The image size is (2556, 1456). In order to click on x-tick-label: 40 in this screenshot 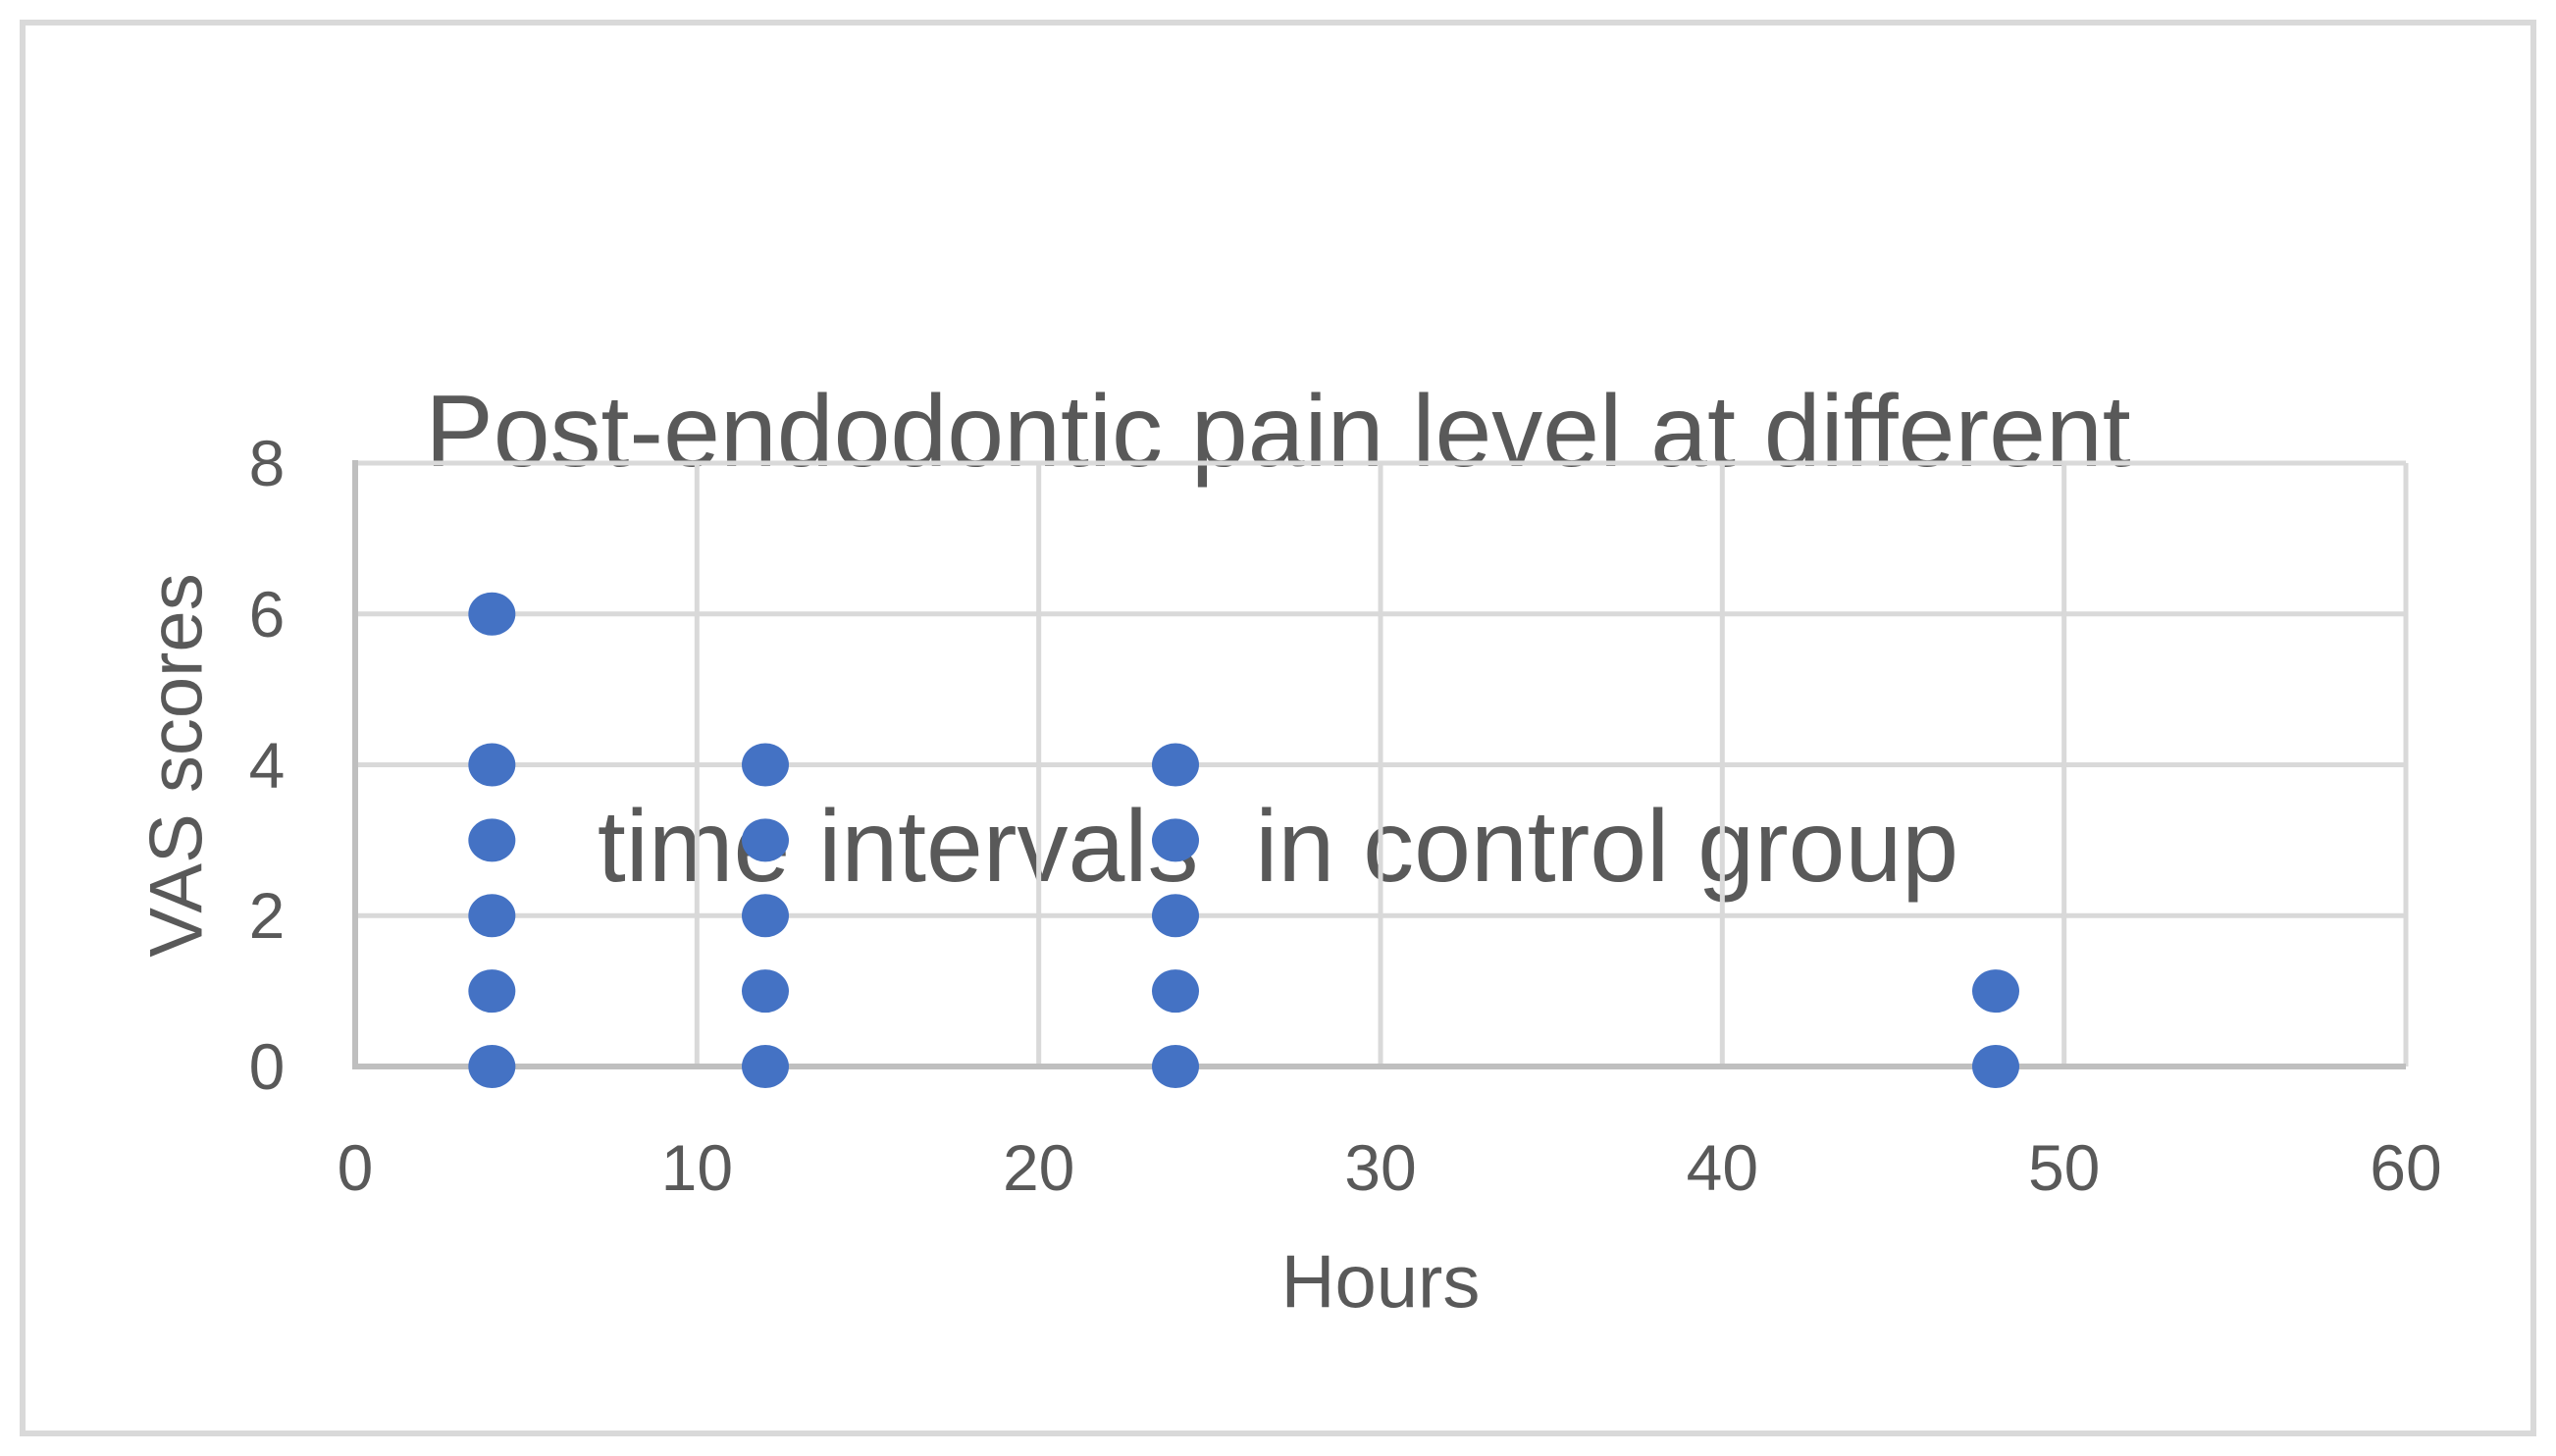, I will do `click(1722, 1167)`.